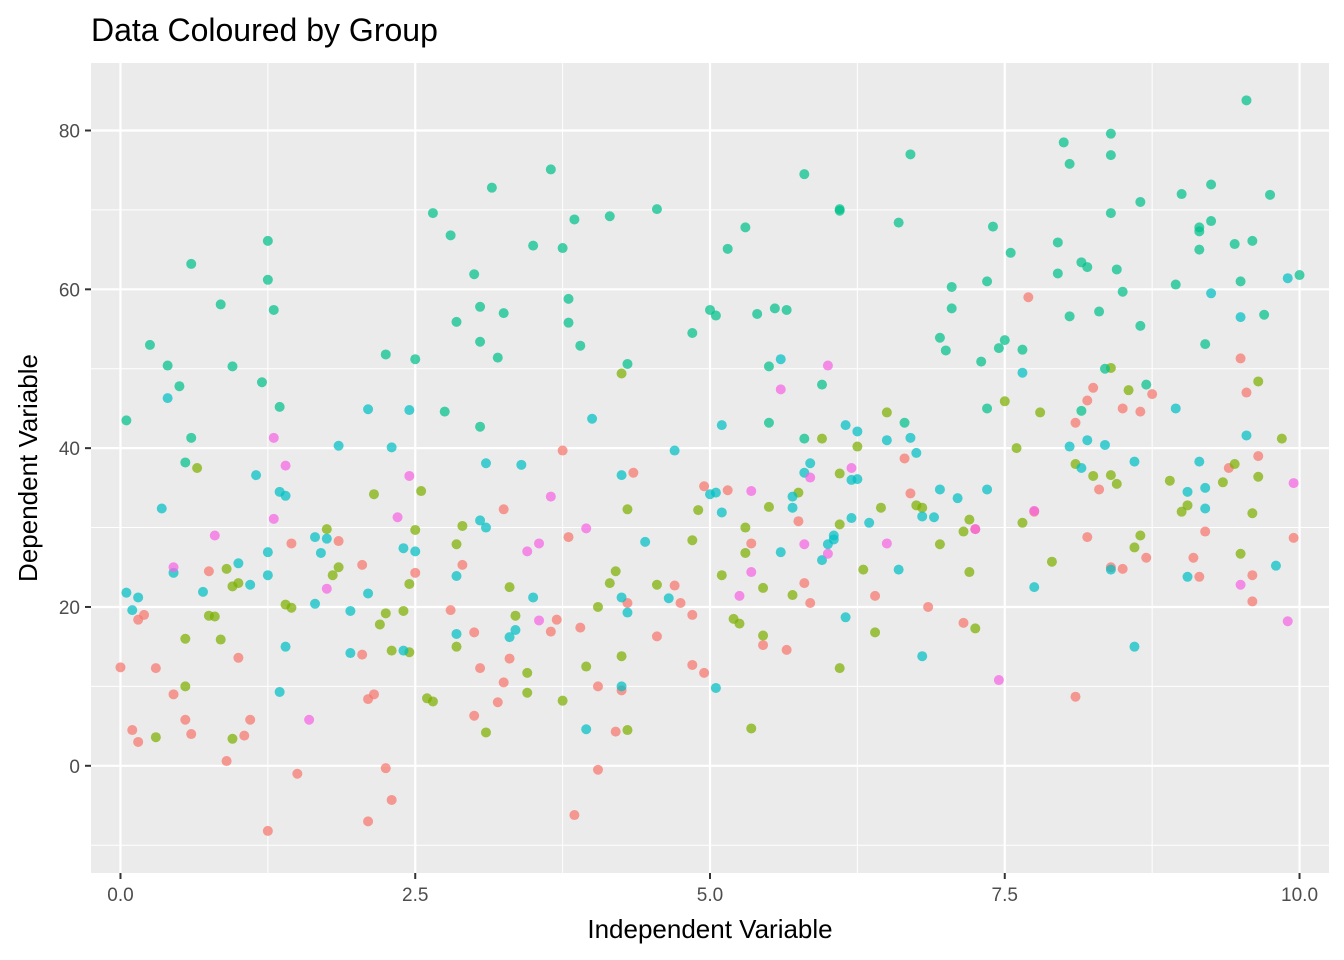  What do you see at coordinates (69, 449) in the screenshot?
I see `y-tick-label: 40` at bounding box center [69, 449].